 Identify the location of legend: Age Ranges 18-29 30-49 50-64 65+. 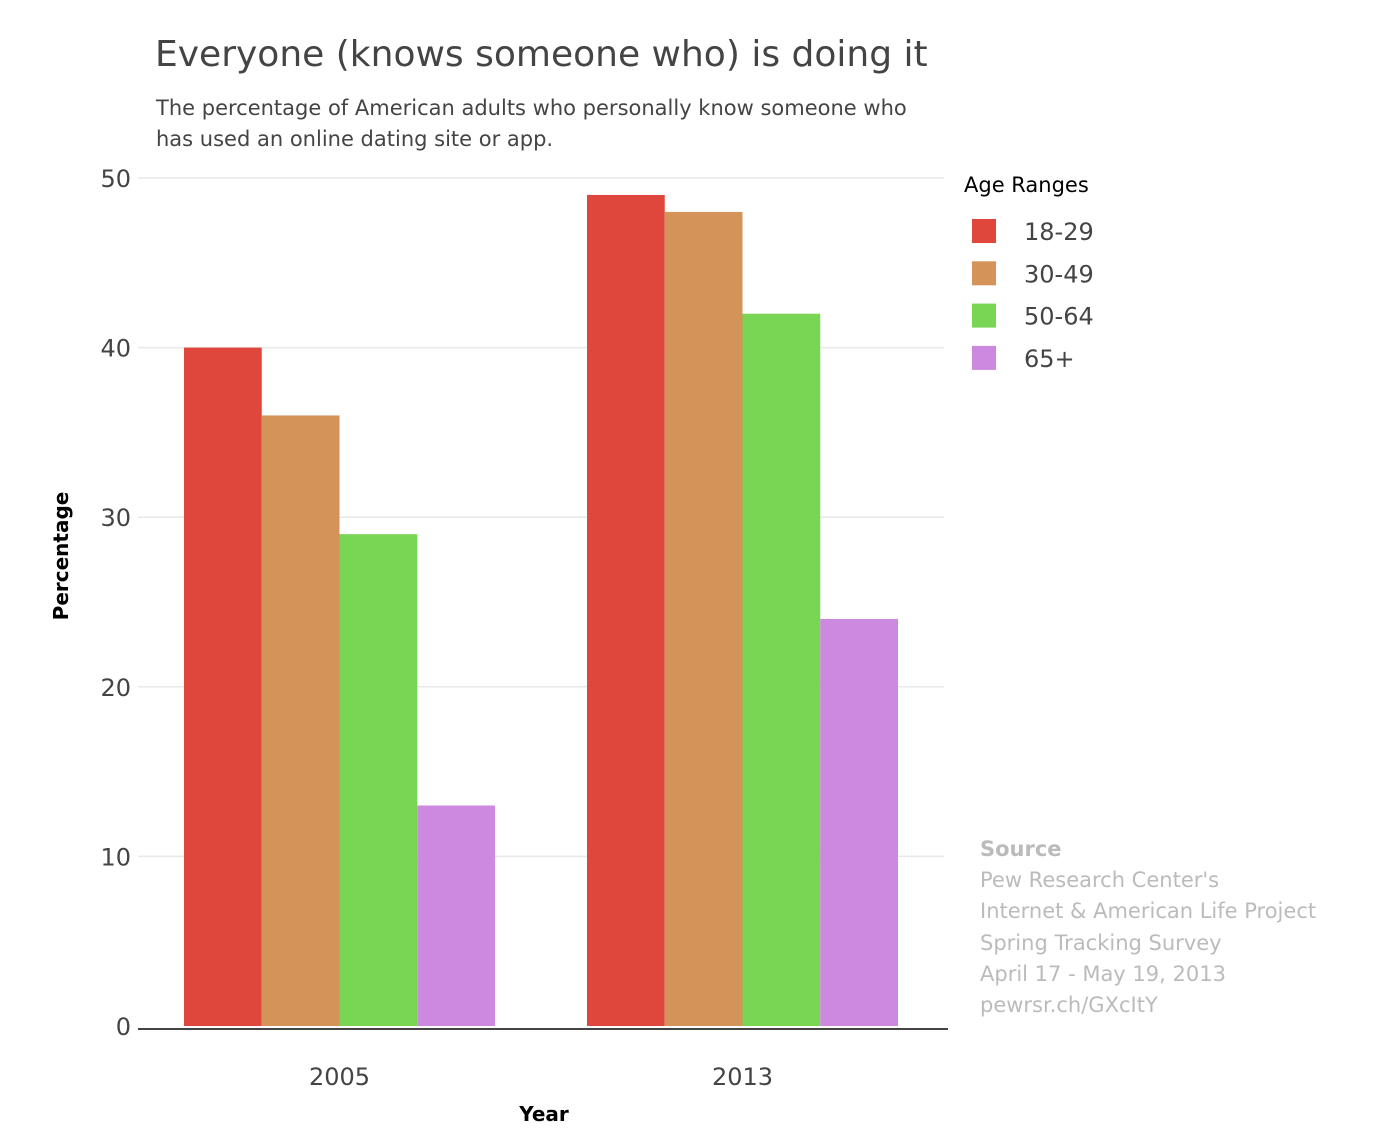
(1029, 273).